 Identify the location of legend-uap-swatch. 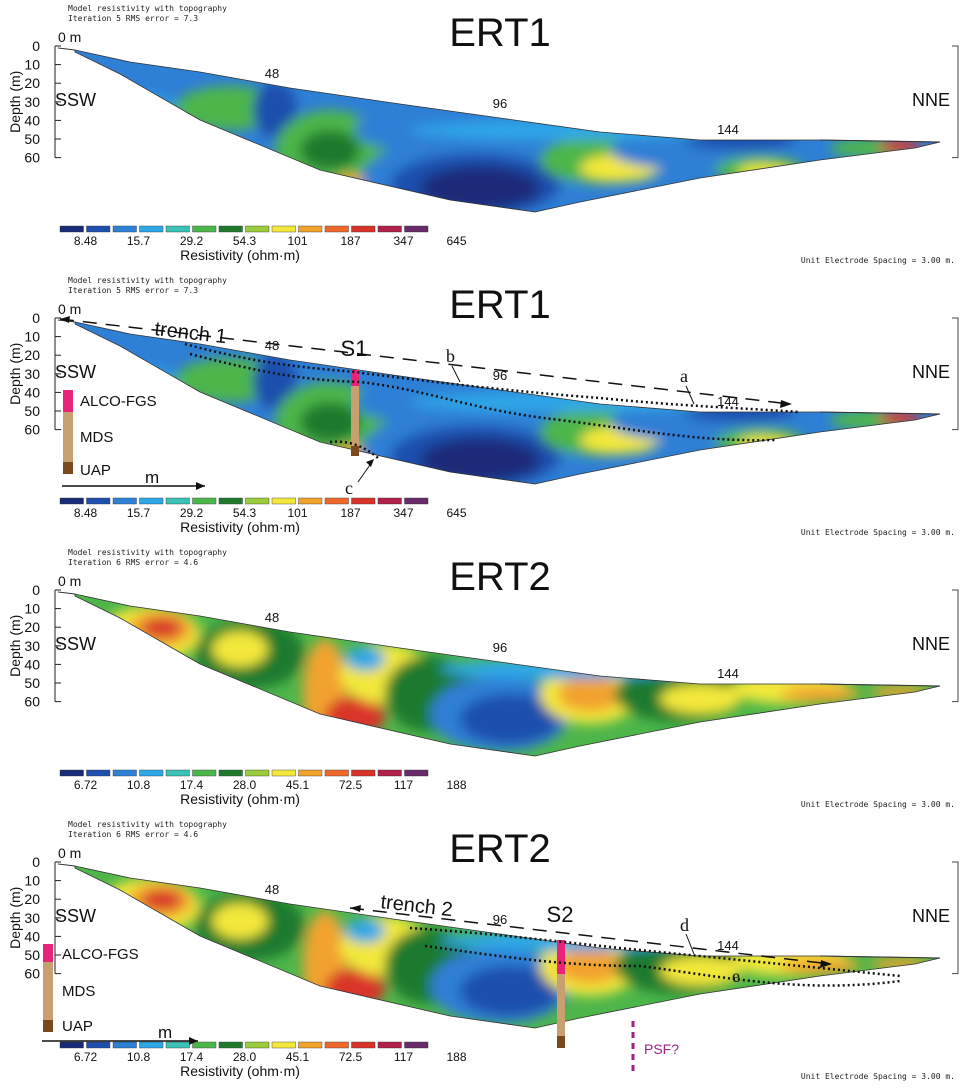
(48, 1026).